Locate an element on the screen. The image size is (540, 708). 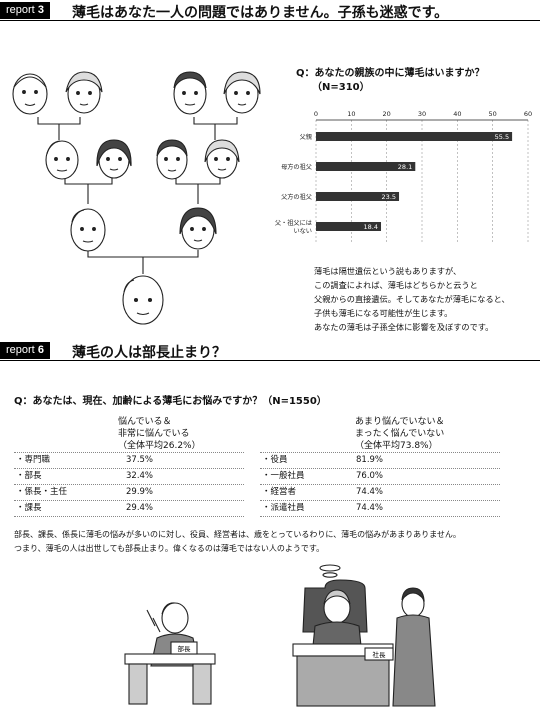
table-row-value: 81.9% is located at coordinates (370, 460).